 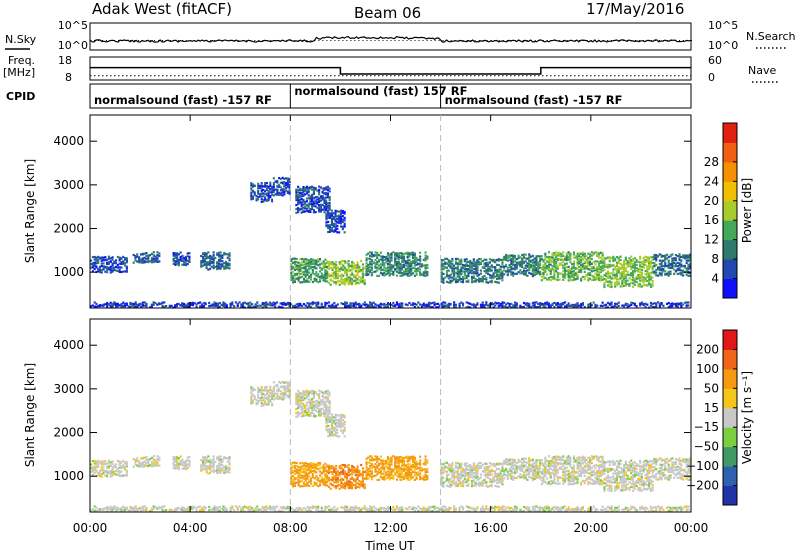 What do you see at coordinates (387, 13) in the screenshot?
I see `beam-title: Beam 06` at bounding box center [387, 13].